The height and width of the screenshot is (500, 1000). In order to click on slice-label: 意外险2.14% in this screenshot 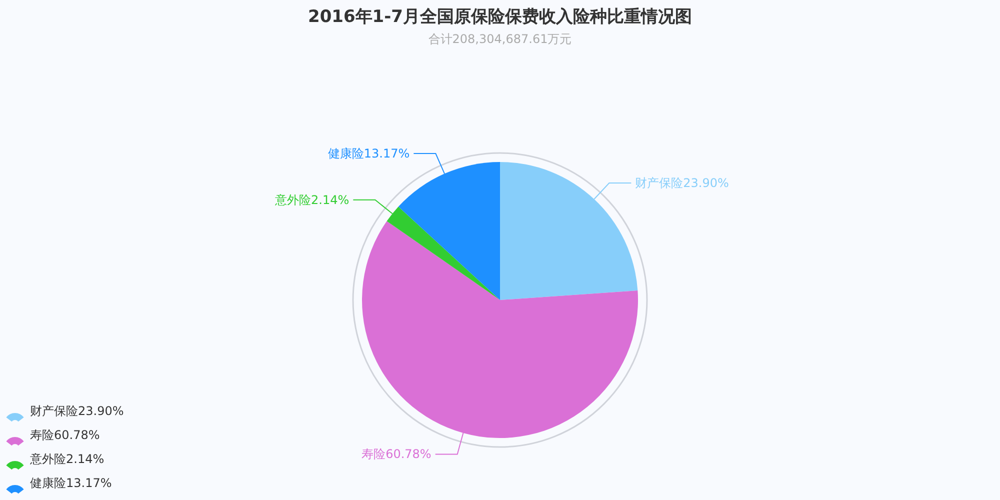, I will do `click(312, 199)`.